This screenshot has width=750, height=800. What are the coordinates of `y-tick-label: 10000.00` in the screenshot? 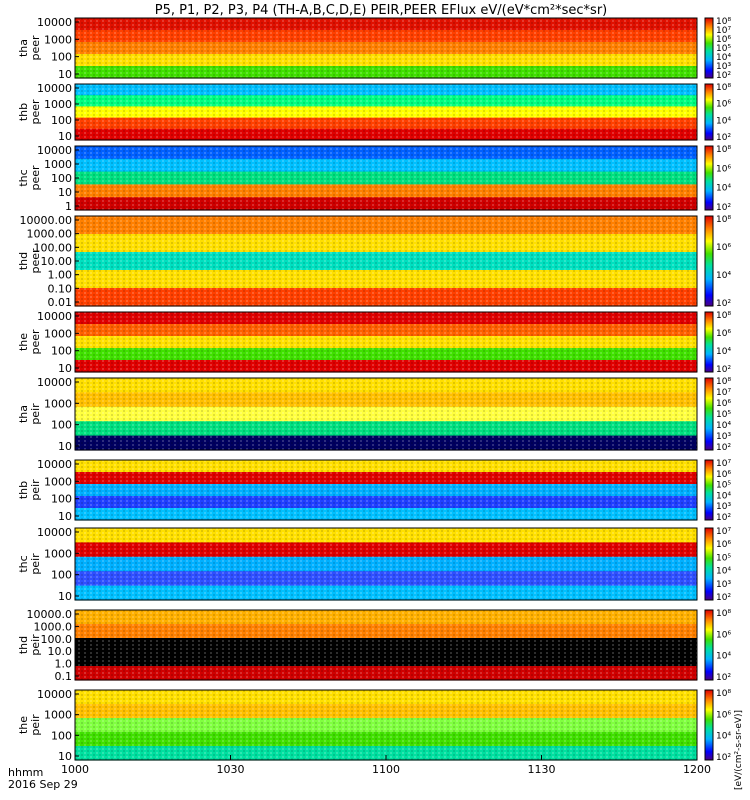 It's located at (46, 220).